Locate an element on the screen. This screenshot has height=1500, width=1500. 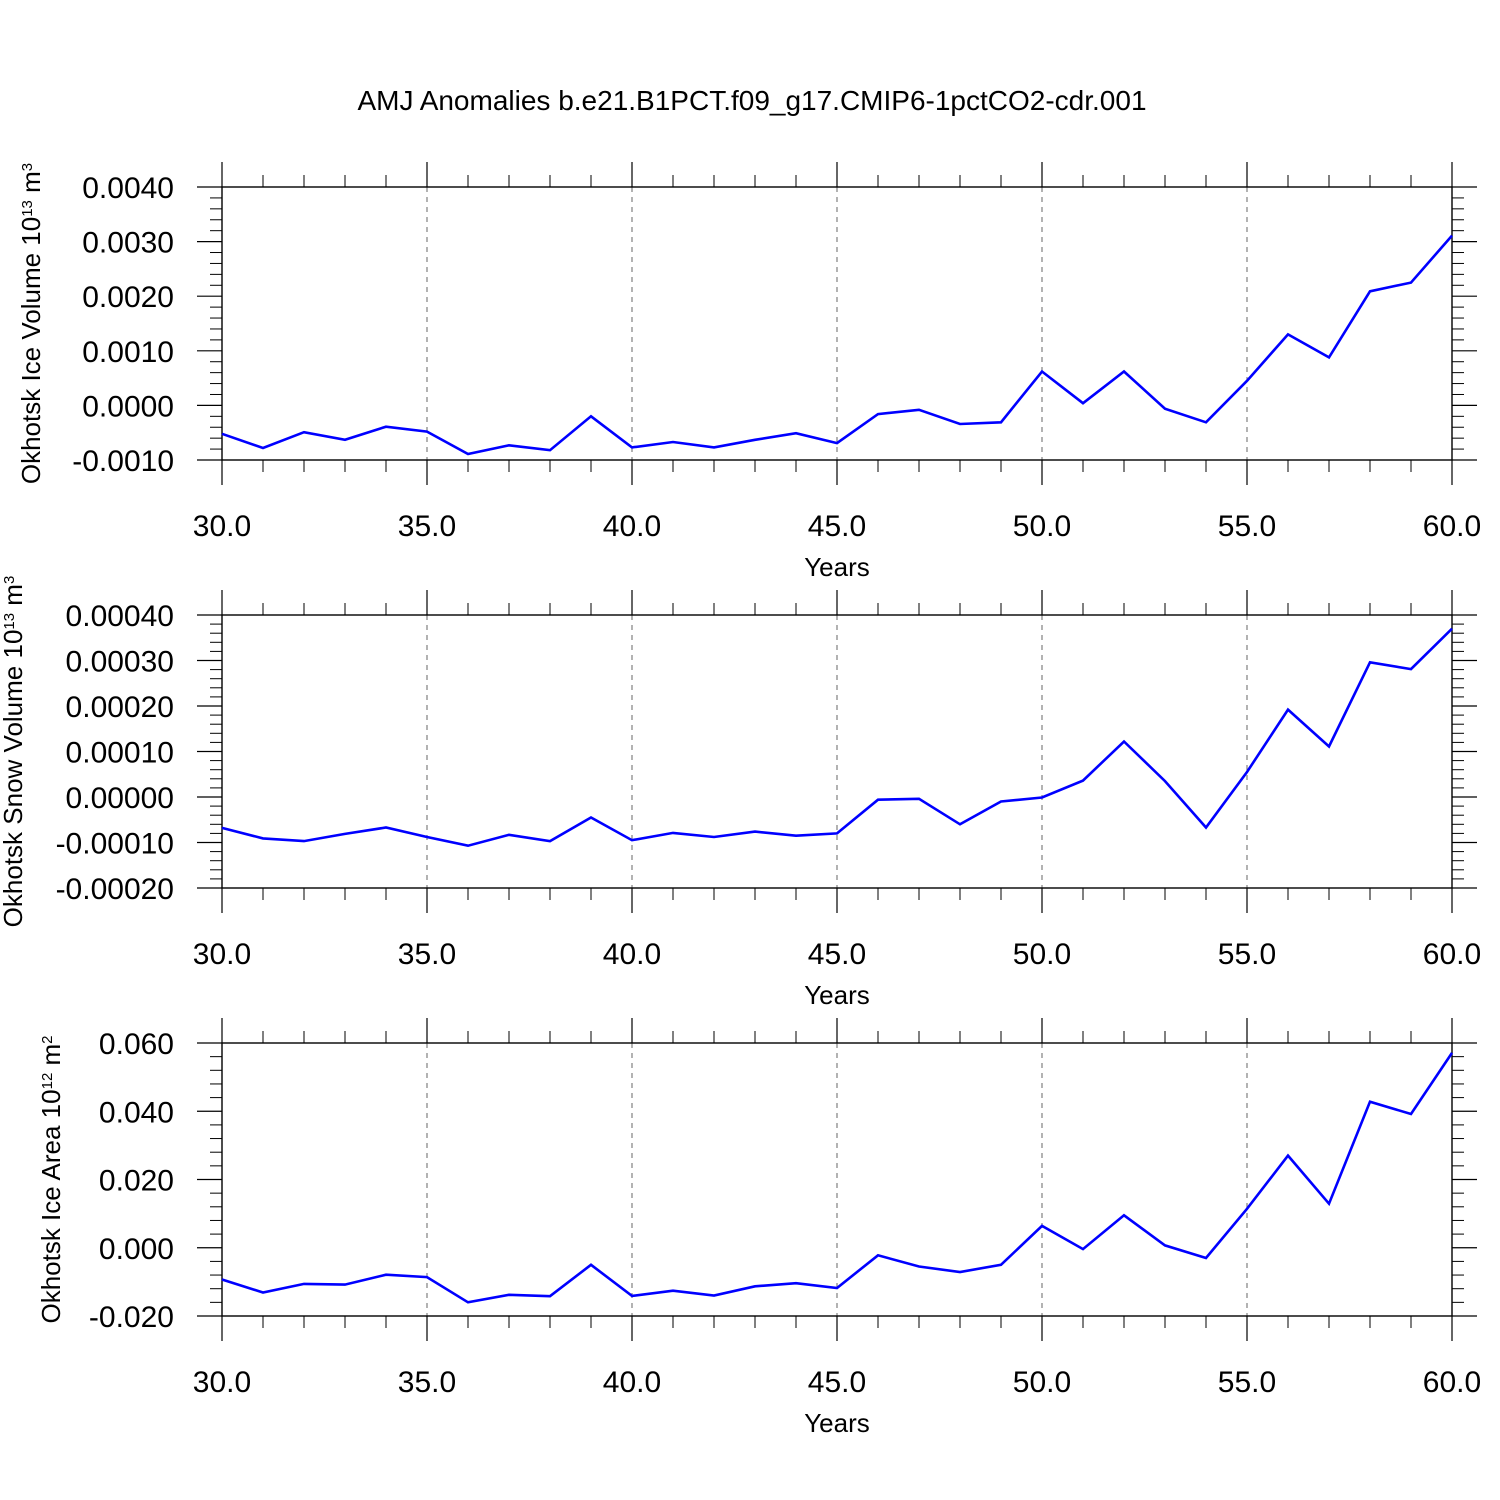
y-axis-title: Okhotsk Ice Volume 1013 m3 is located at coordinates (31, 323).